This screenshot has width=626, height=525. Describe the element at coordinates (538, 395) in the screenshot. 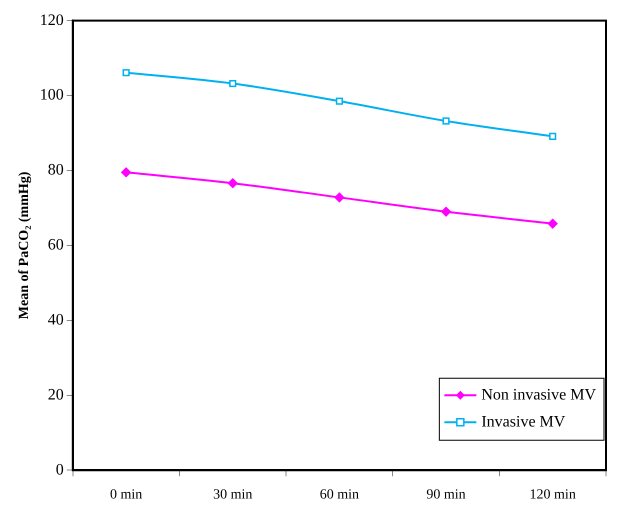

I see `legend-label: Non invasive MV` at that location.